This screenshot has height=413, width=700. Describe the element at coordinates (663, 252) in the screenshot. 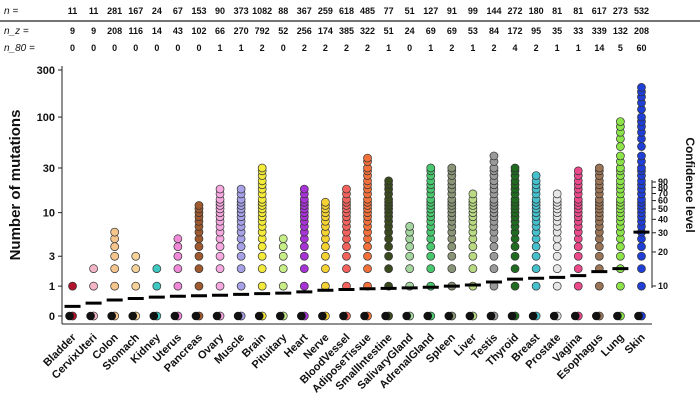

I see `right-tick-label: 20` at that location.